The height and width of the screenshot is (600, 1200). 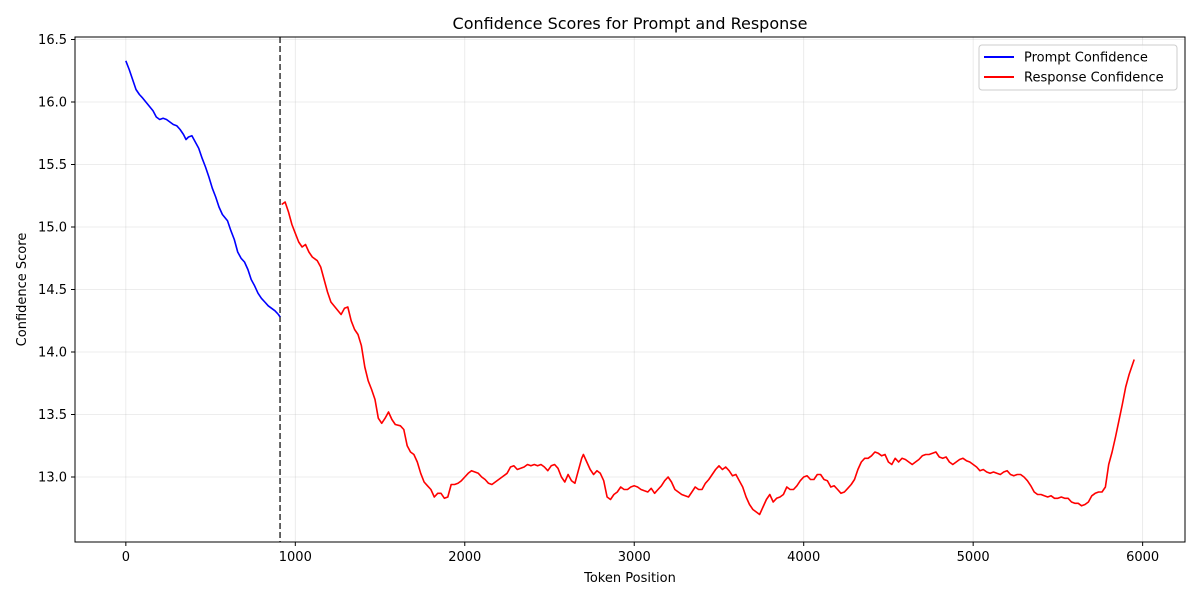 What do you see at coordinates (295, 557) in the screenshot?
I see `x-tick-label: 1000` at bounding box center [295, 557].